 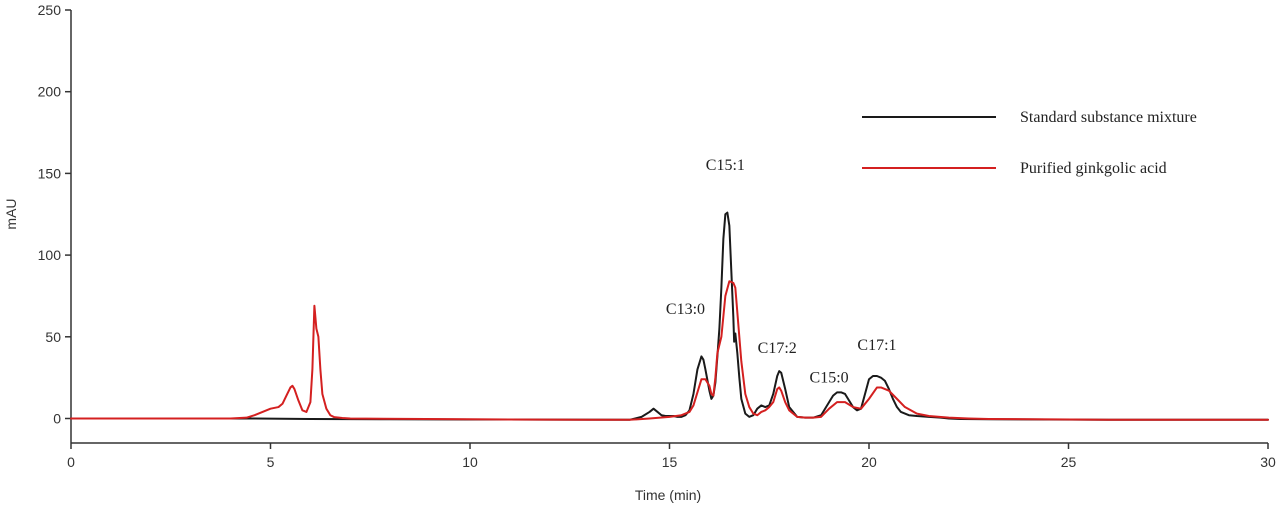 I want to click on y-tick-label: 50, so click(x=53, y=337).